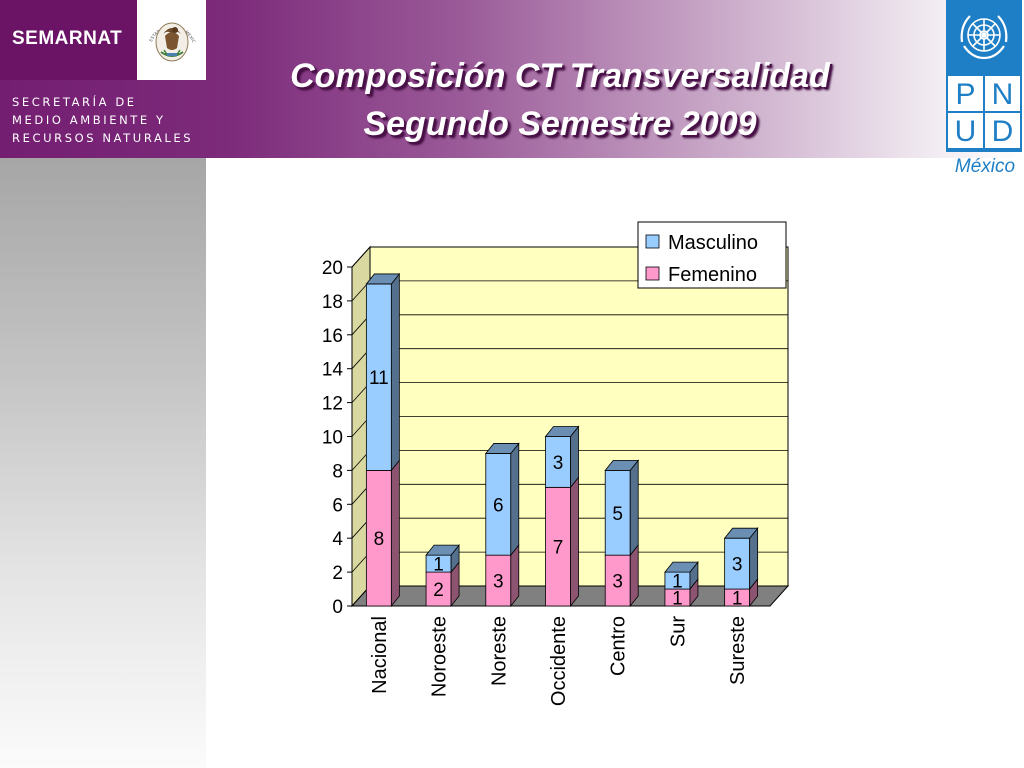 The width and height of the screenshot is (1024, 768). I want to click on pnud-letter-n: N, so click(1003, 94).